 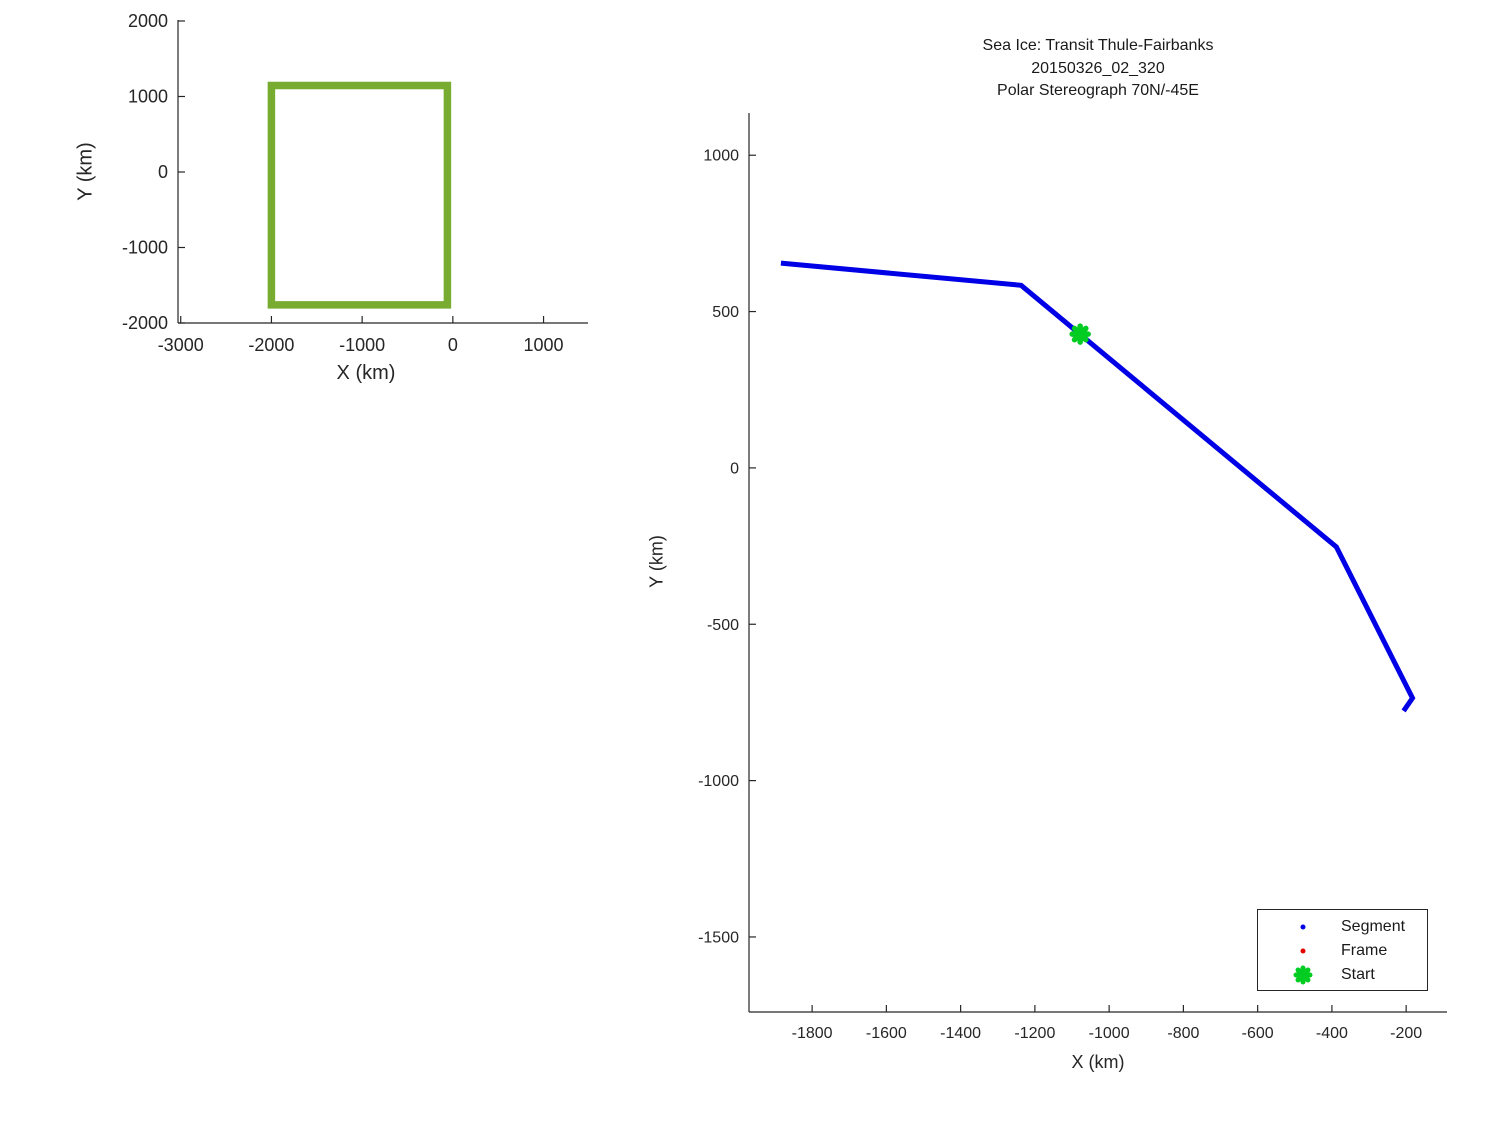 I want to click on x-tick-label: -400, so click(x=1332, y=1033).